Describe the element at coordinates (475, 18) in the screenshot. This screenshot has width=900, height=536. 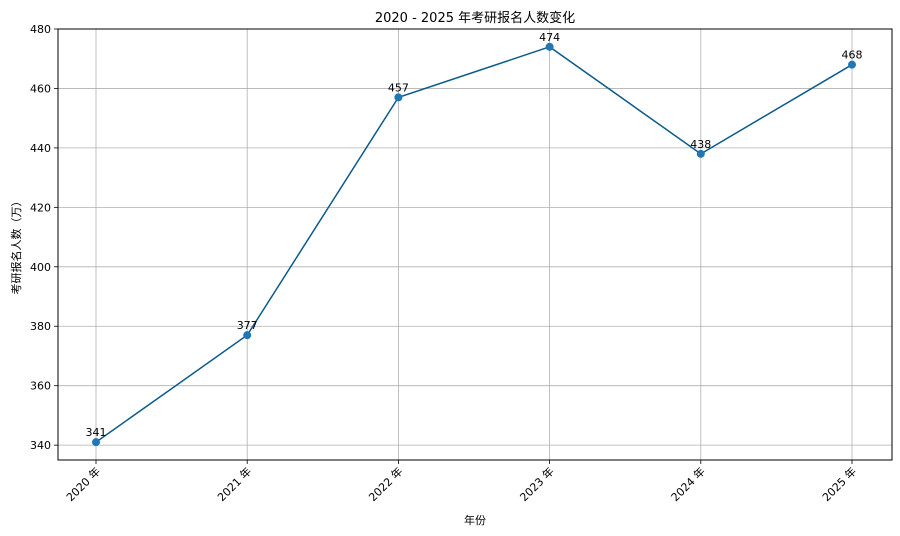
I see `chart-title: 2020 - 2025 年考研报名人数变化` at that location.